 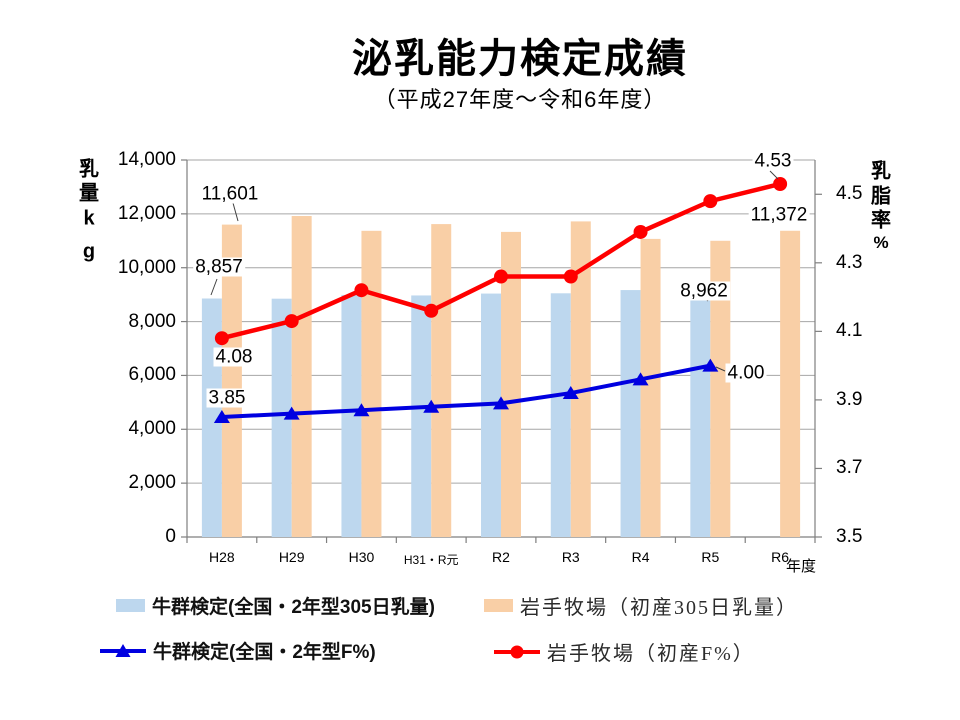 I want to click on circle-marker-glyph, so click(x=517, y=651).